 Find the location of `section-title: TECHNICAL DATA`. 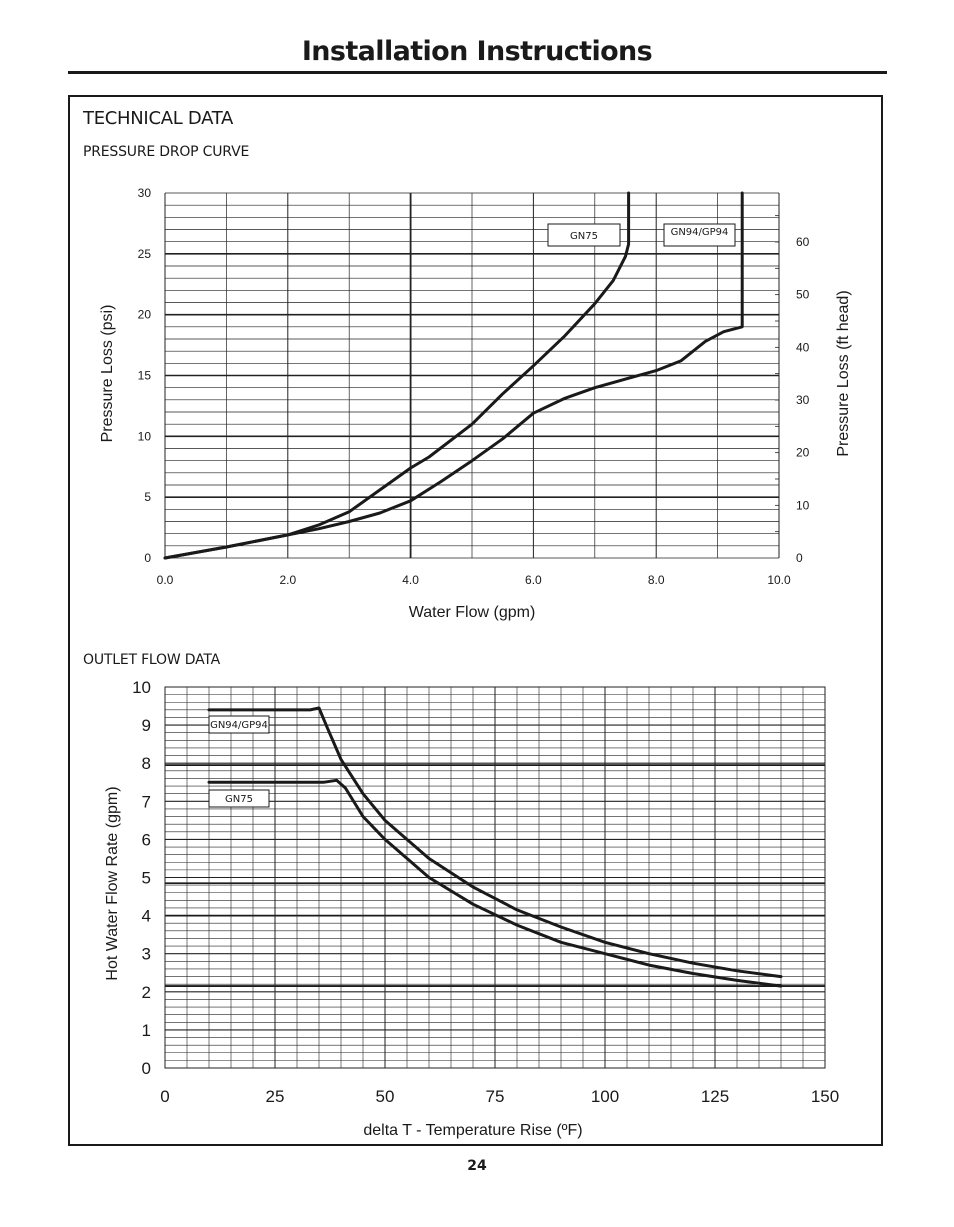

section-title: TECHNICAL DATA is located at coordinates (158, 118).